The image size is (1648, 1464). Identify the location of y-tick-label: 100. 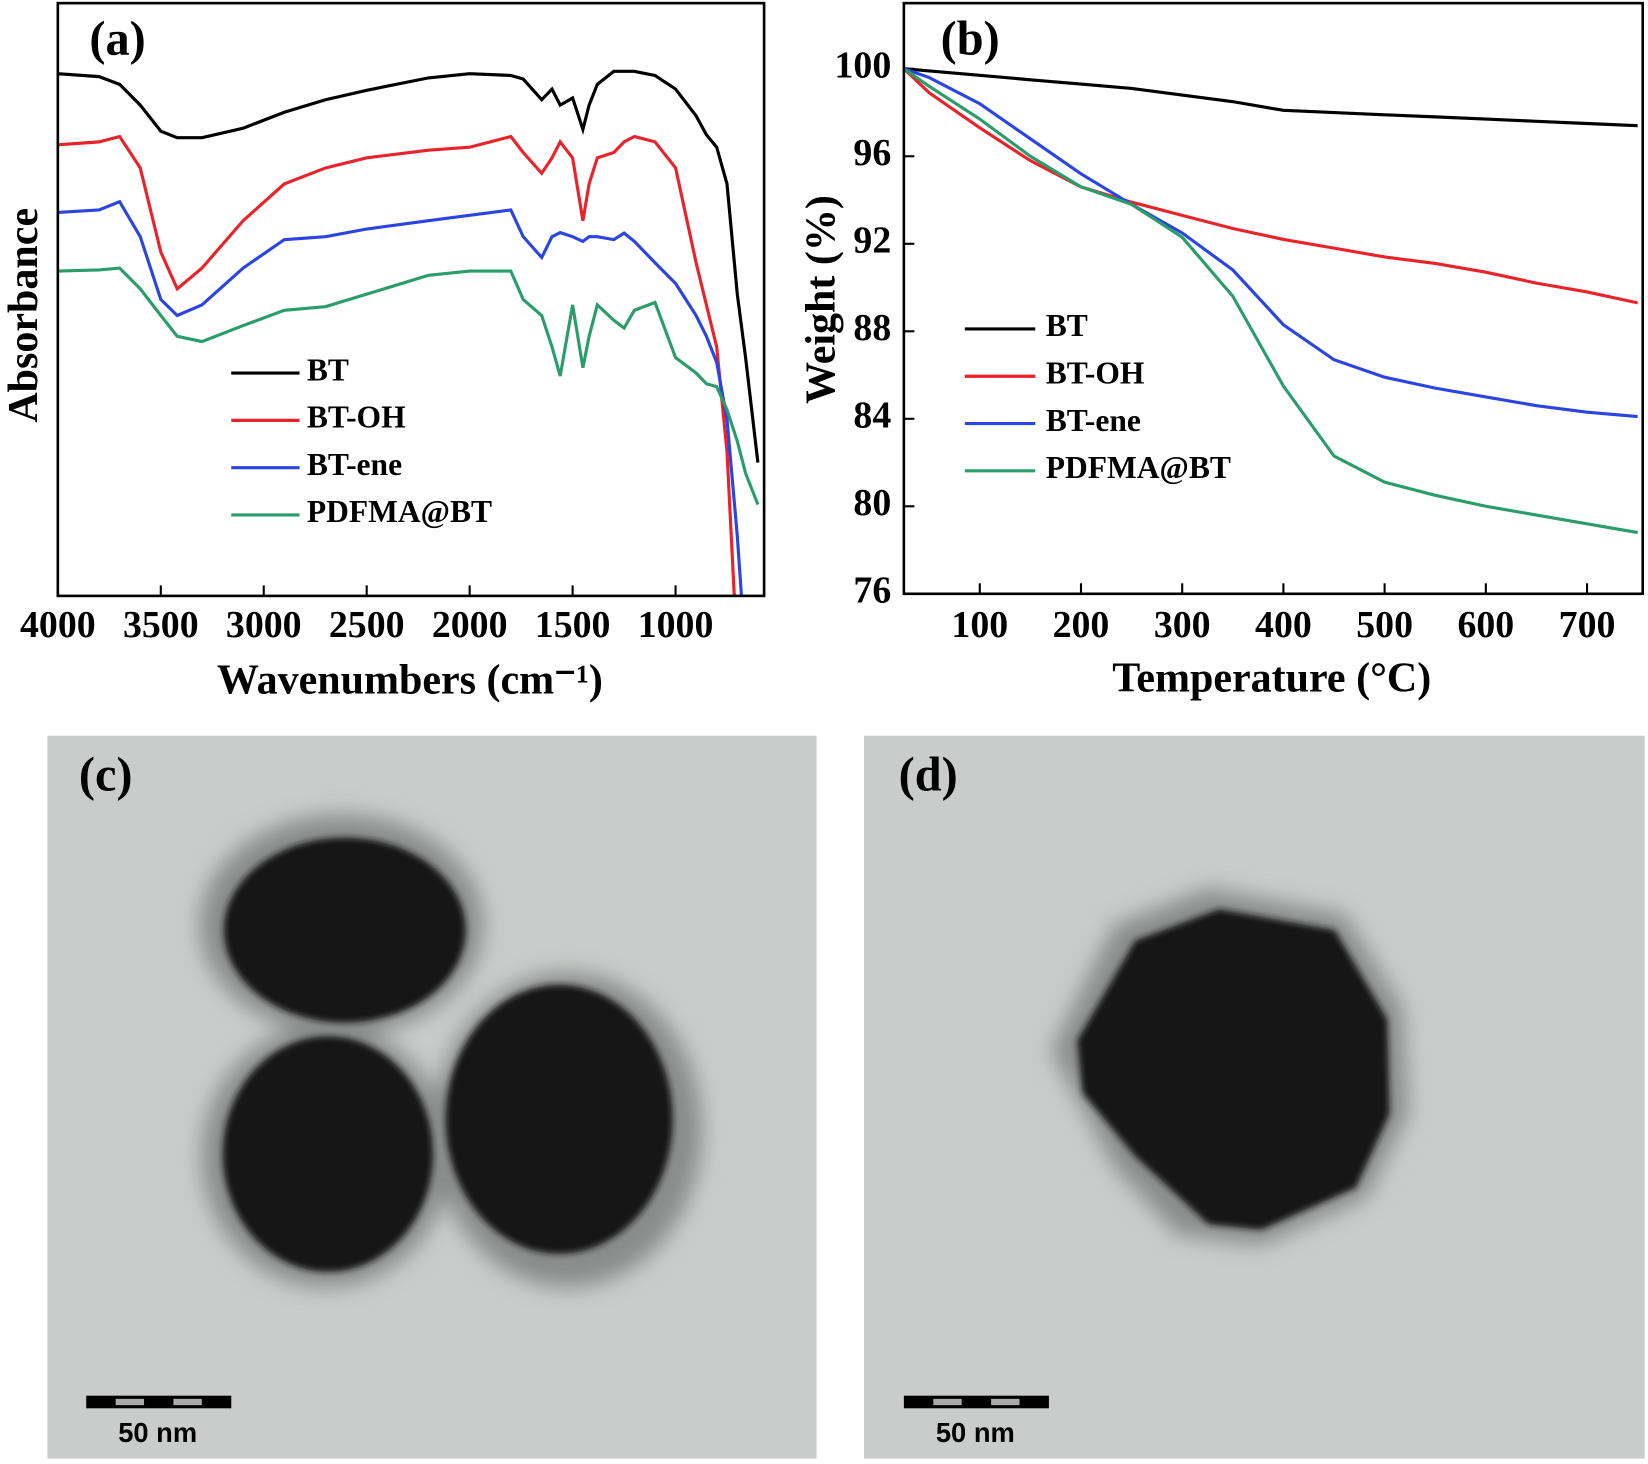
(863, 65).